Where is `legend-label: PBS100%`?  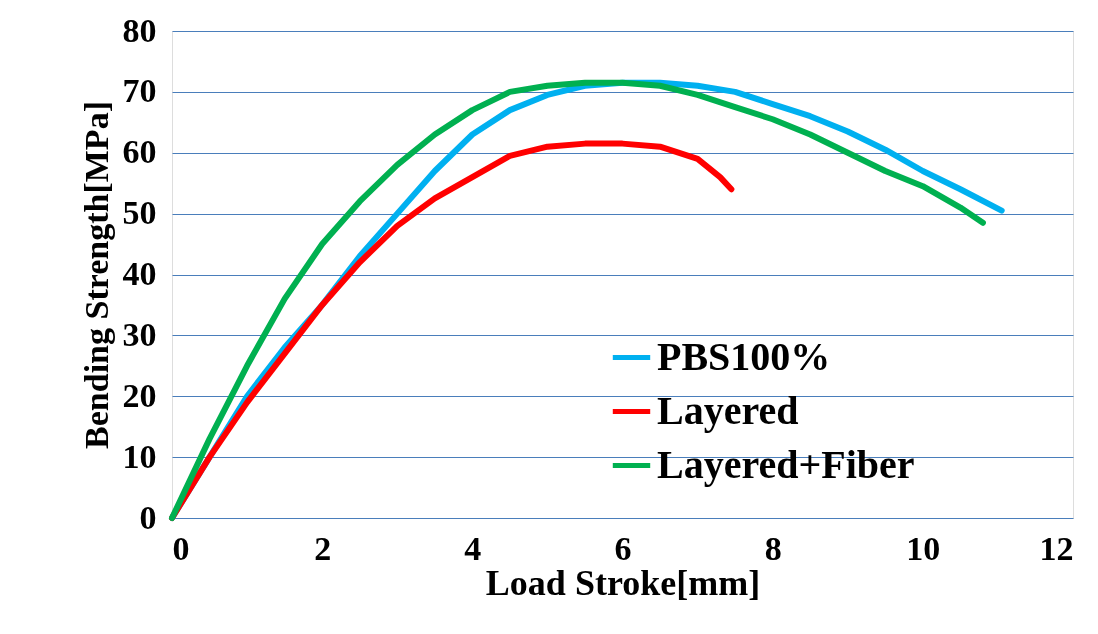
legend-label: PBS100% is located at coordinates (744, 356).